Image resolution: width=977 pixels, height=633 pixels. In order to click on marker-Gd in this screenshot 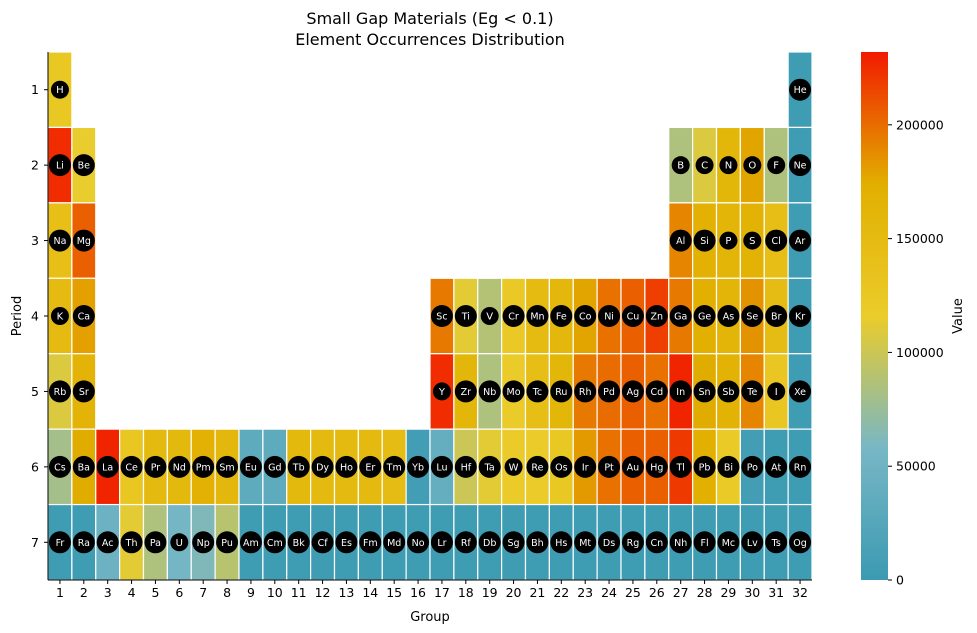, I will do `click(274, 466)`.